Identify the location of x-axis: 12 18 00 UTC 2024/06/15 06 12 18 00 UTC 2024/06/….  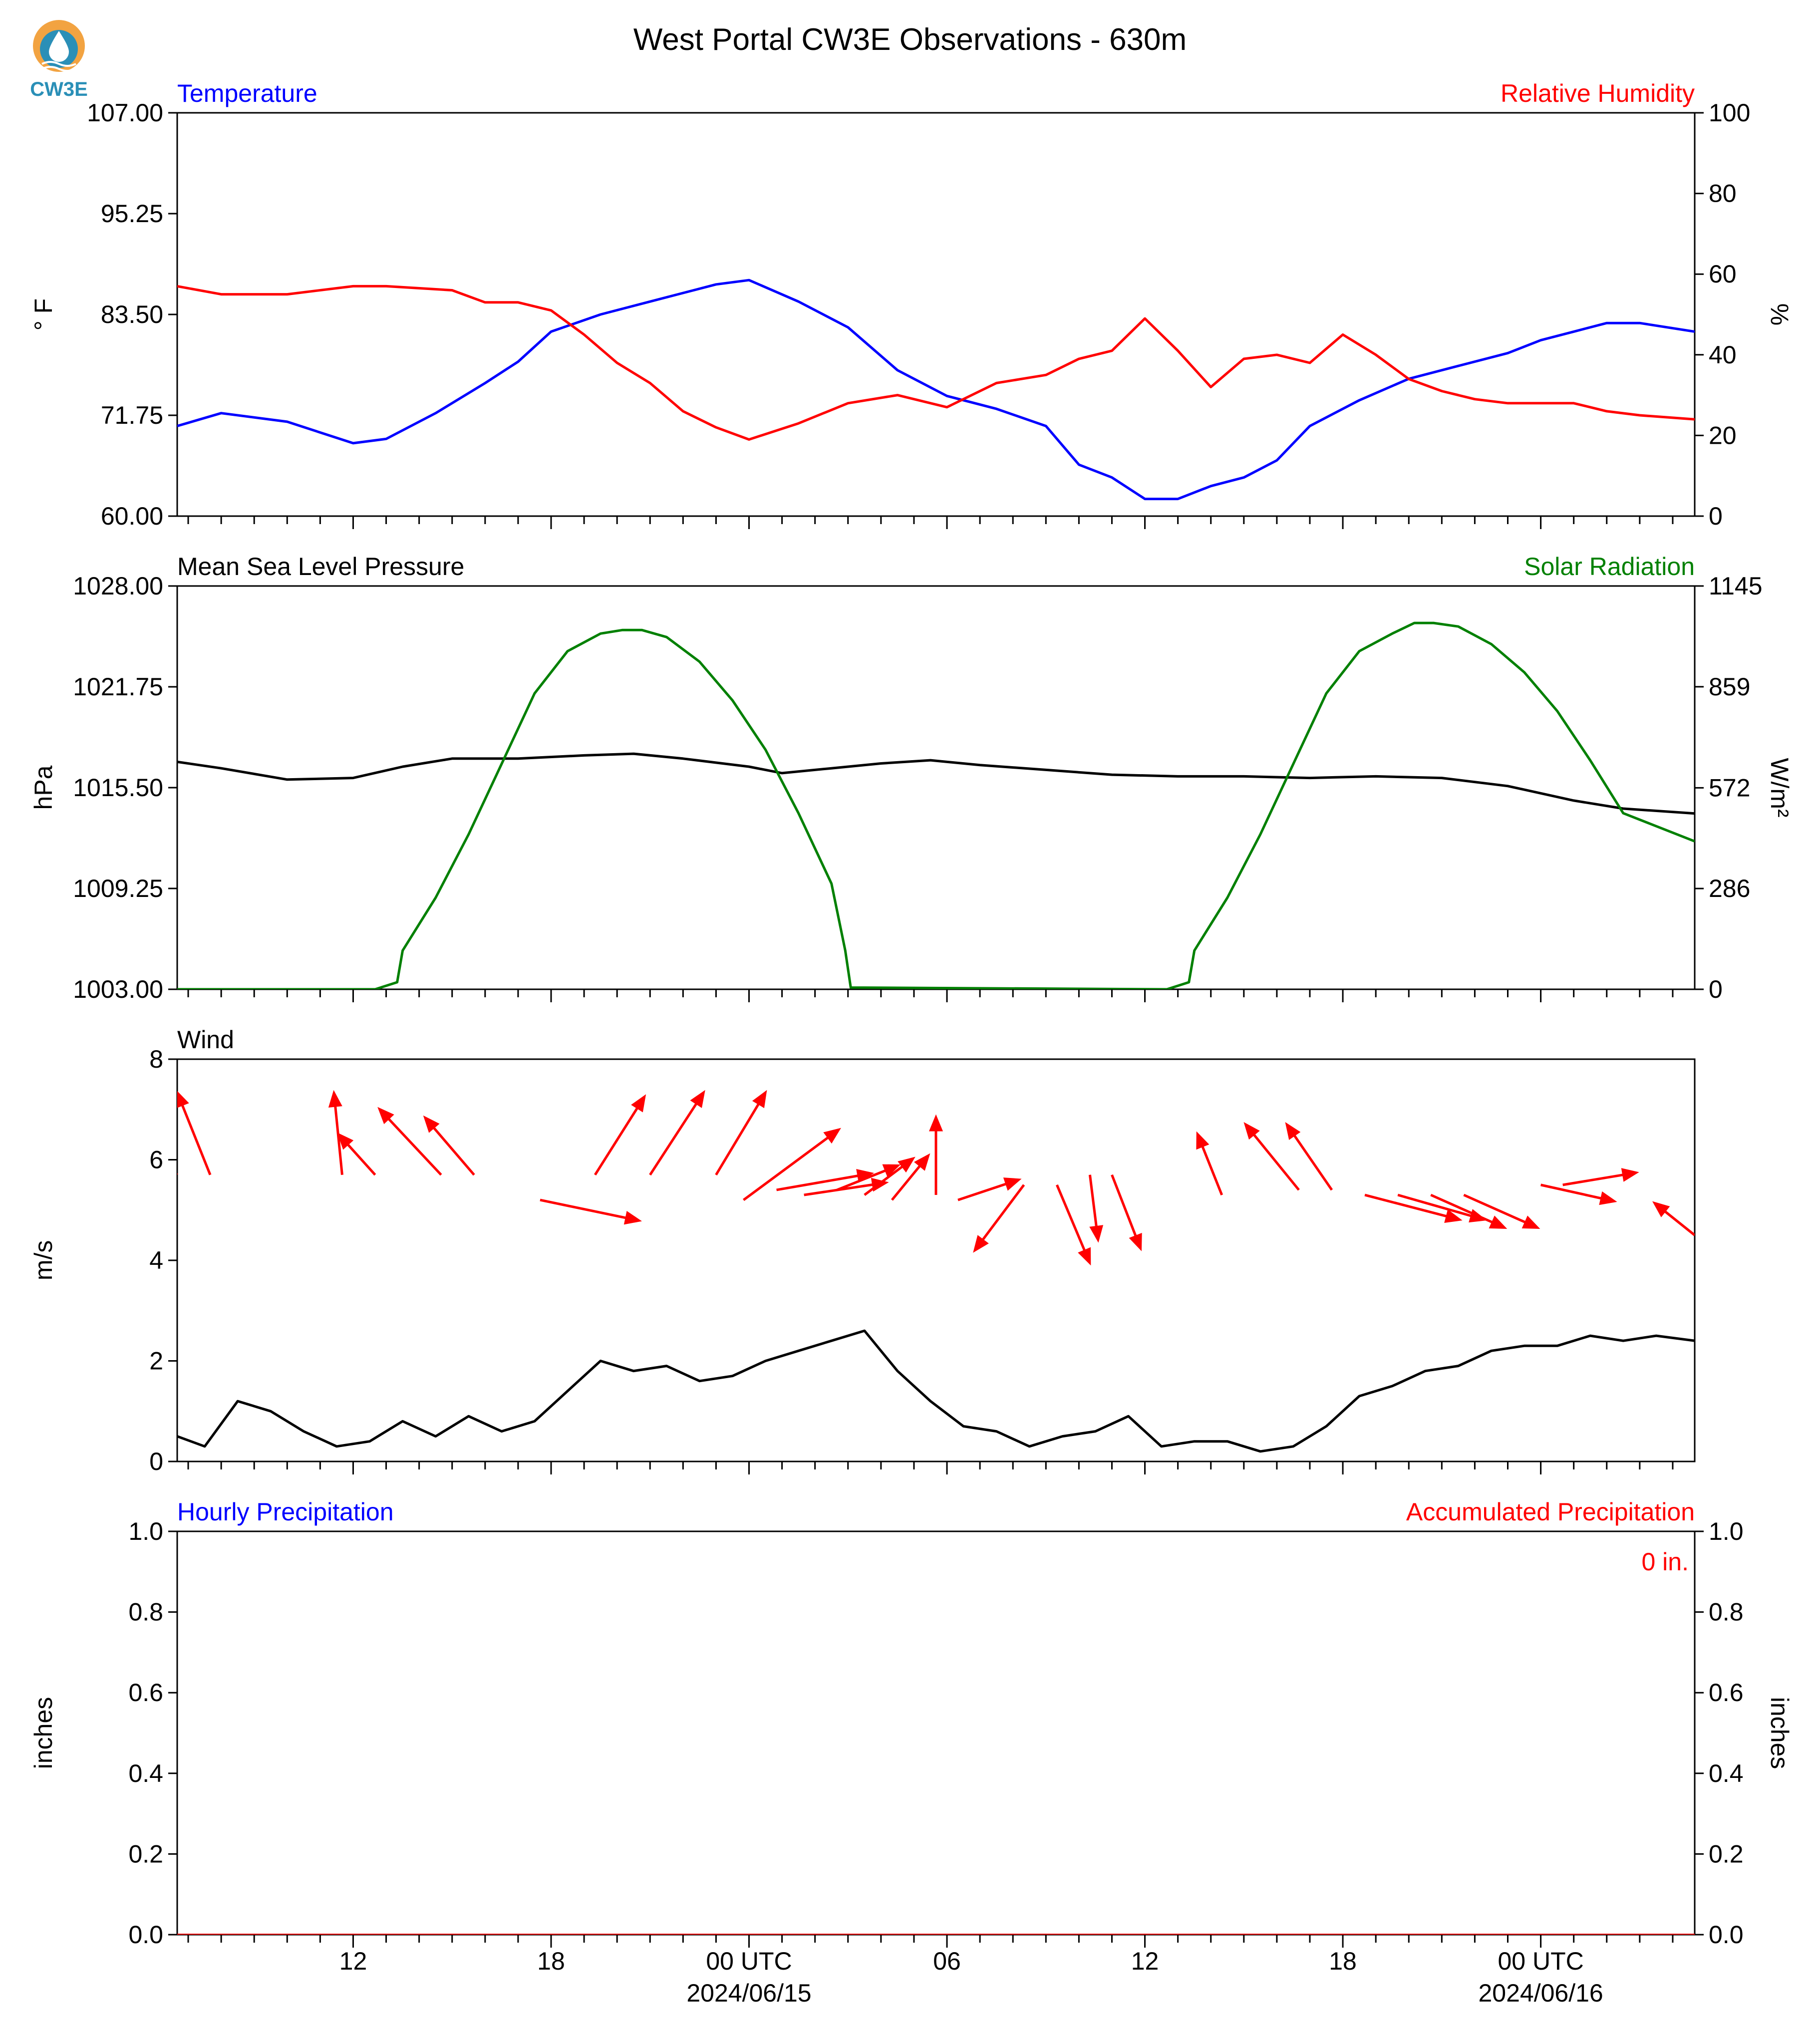
(971, 1977).